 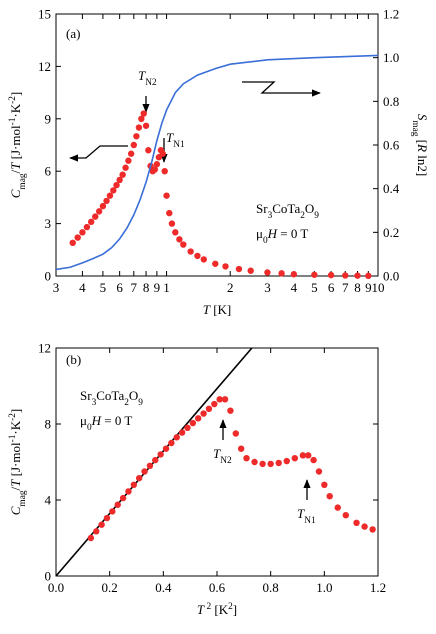 What do you see at coordinates (226, 461) in the screenshot?
I see `text-part: N2` at bounding box center [226, 461].